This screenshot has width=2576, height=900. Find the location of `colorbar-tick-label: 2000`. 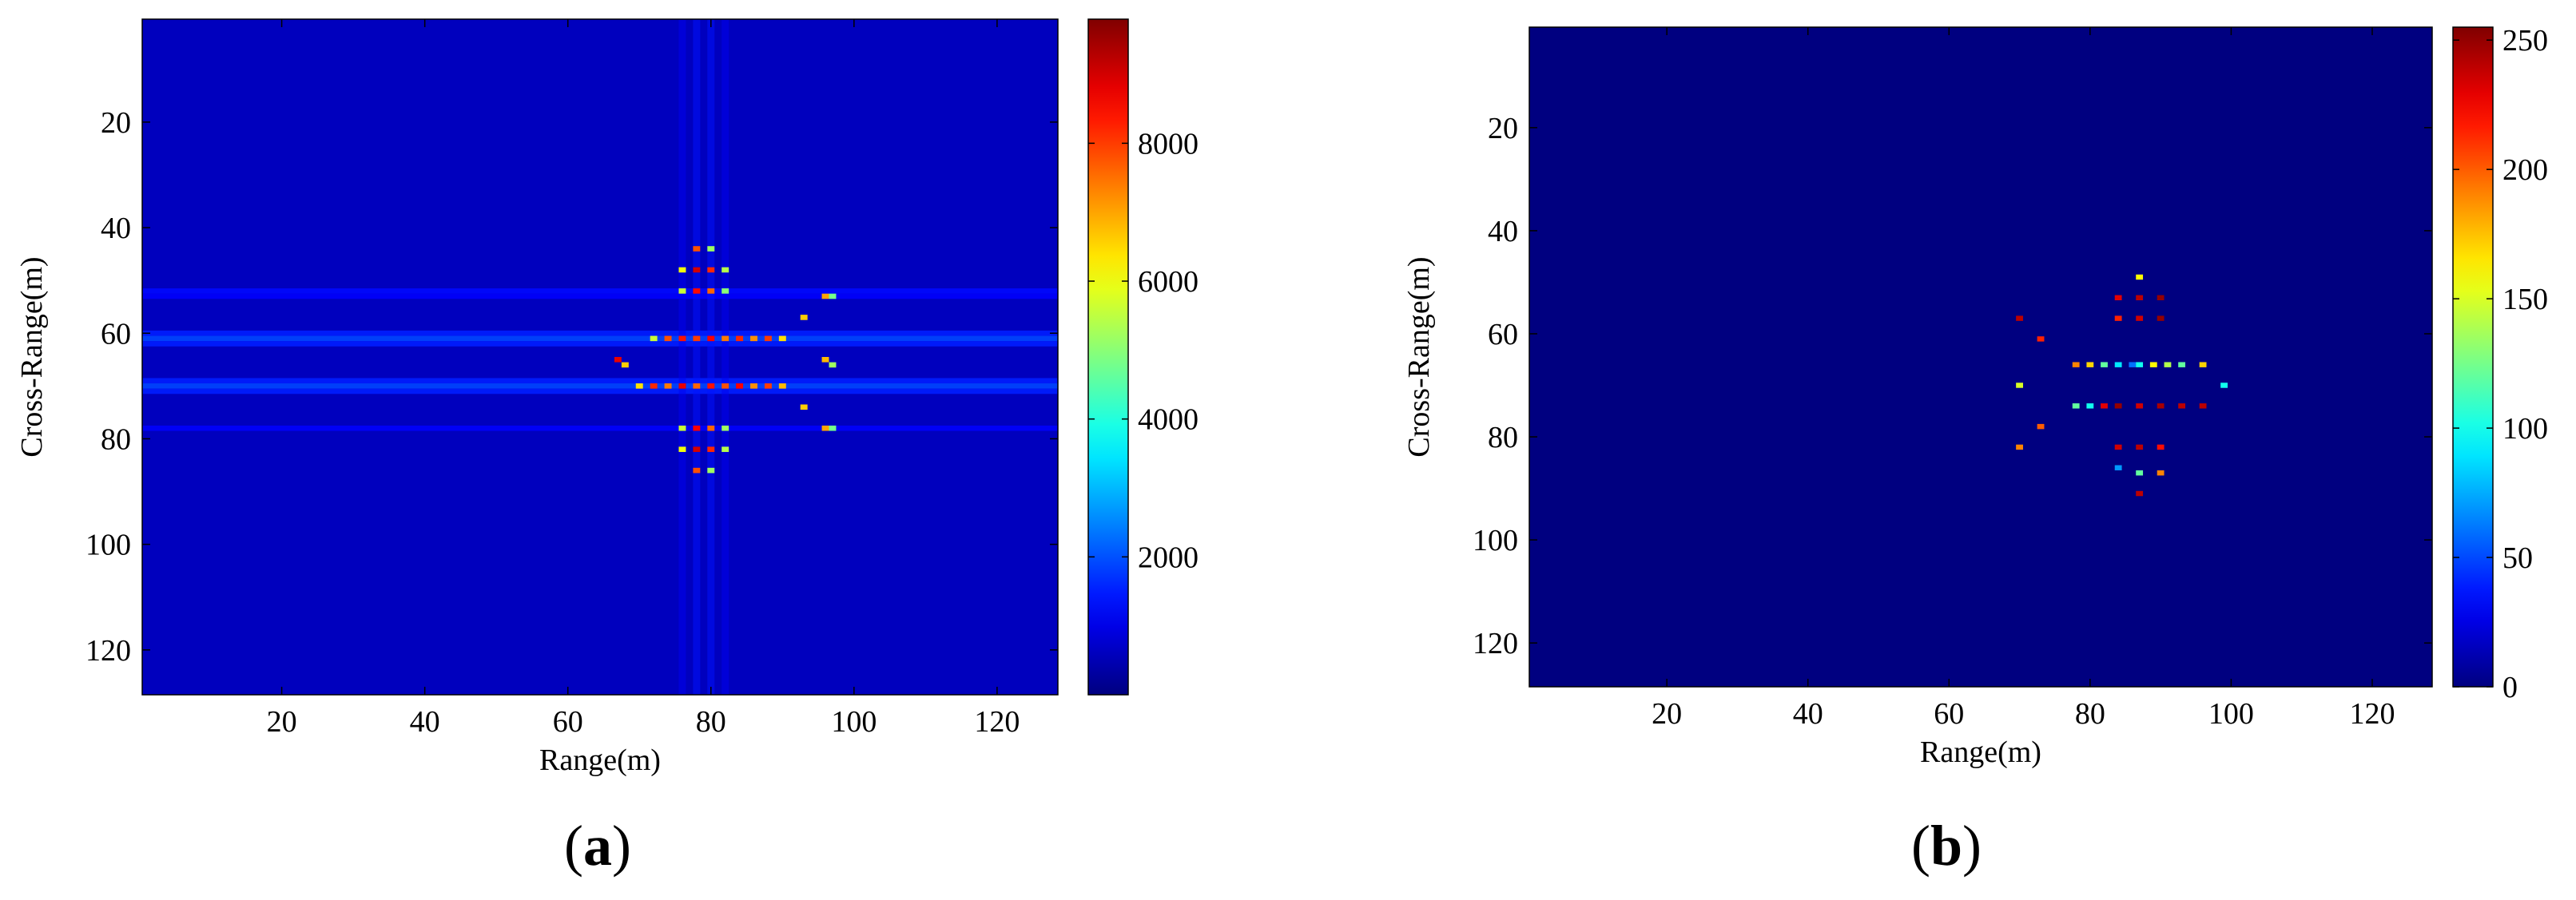

colorbar-tick-label: 2000 is located at coordinates (1168, 557).